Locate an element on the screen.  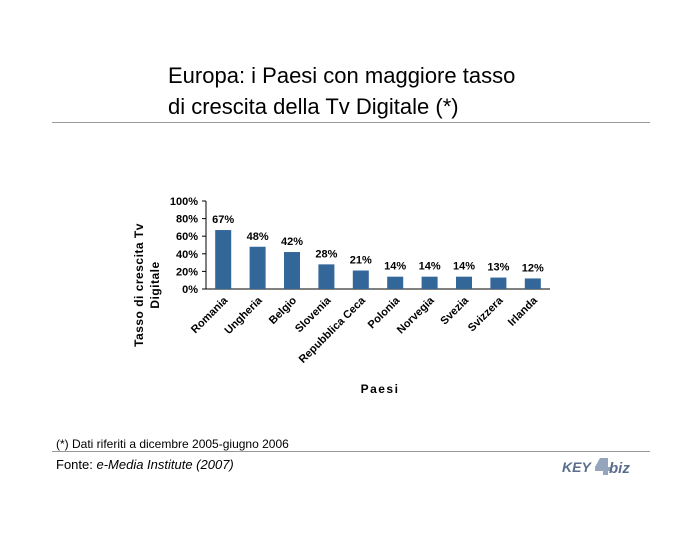
data-label: 13% is located at coordinates (498, 268).